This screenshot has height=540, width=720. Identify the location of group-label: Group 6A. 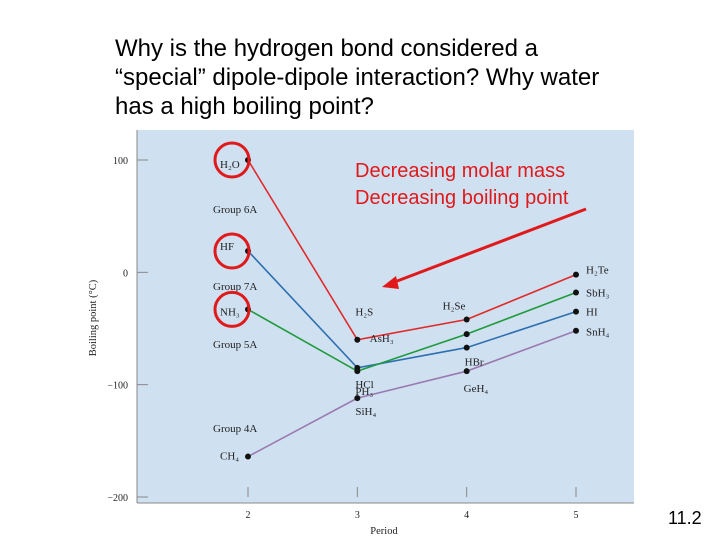
(235, 210).